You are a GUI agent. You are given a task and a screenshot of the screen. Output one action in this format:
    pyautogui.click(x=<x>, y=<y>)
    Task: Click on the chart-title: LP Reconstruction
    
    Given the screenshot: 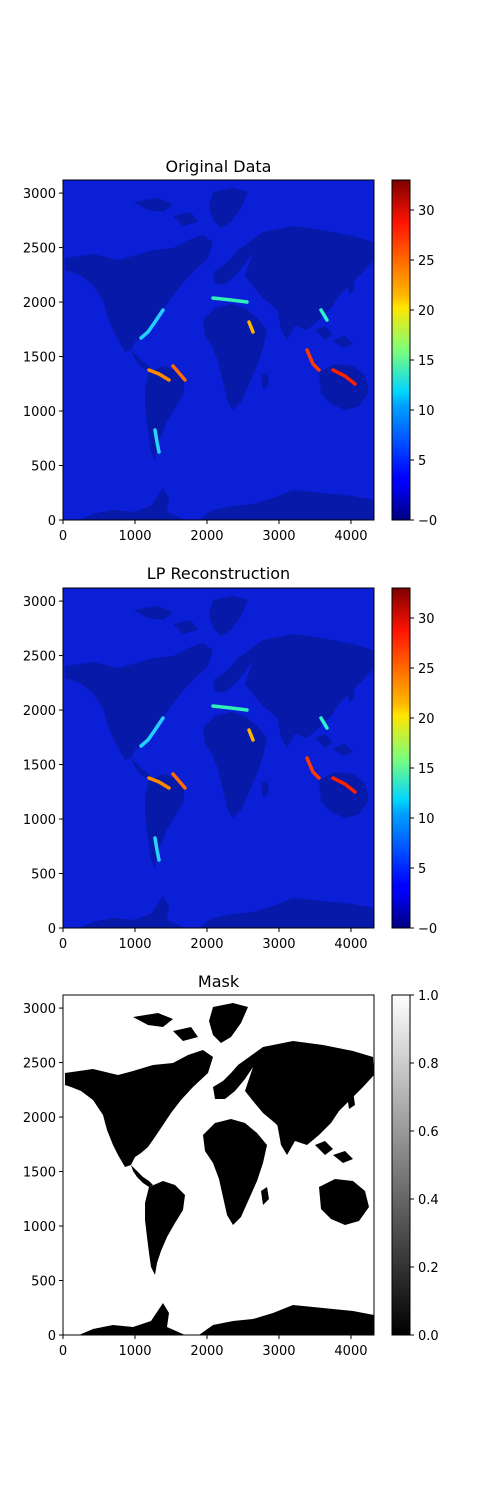 What is the action you would take?
    pyautogui.click(x=218, y=573)
    